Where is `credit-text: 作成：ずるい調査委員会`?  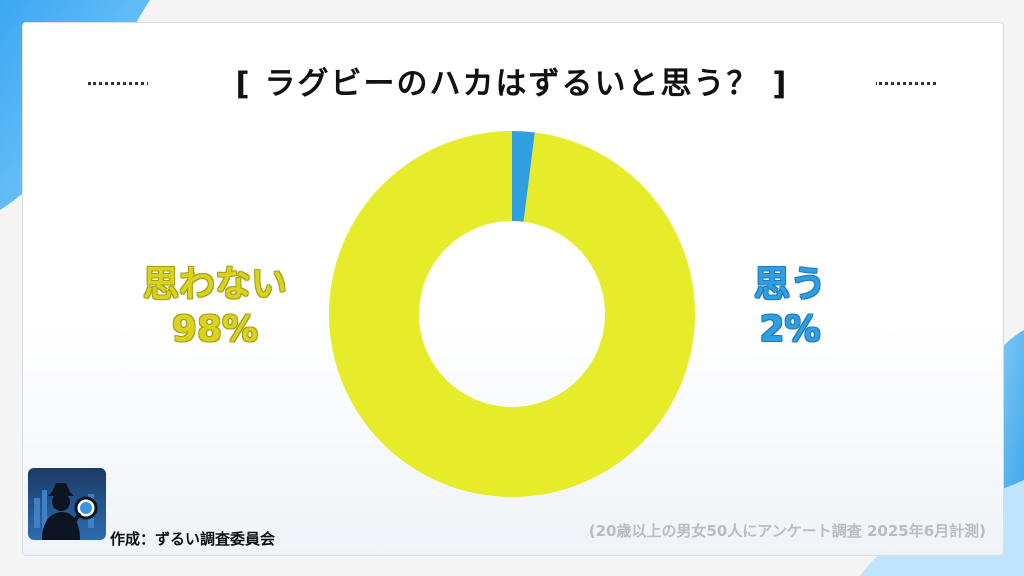
credit-text: 作成：ずるい調査委員会 is located at coordinates (193, 539).